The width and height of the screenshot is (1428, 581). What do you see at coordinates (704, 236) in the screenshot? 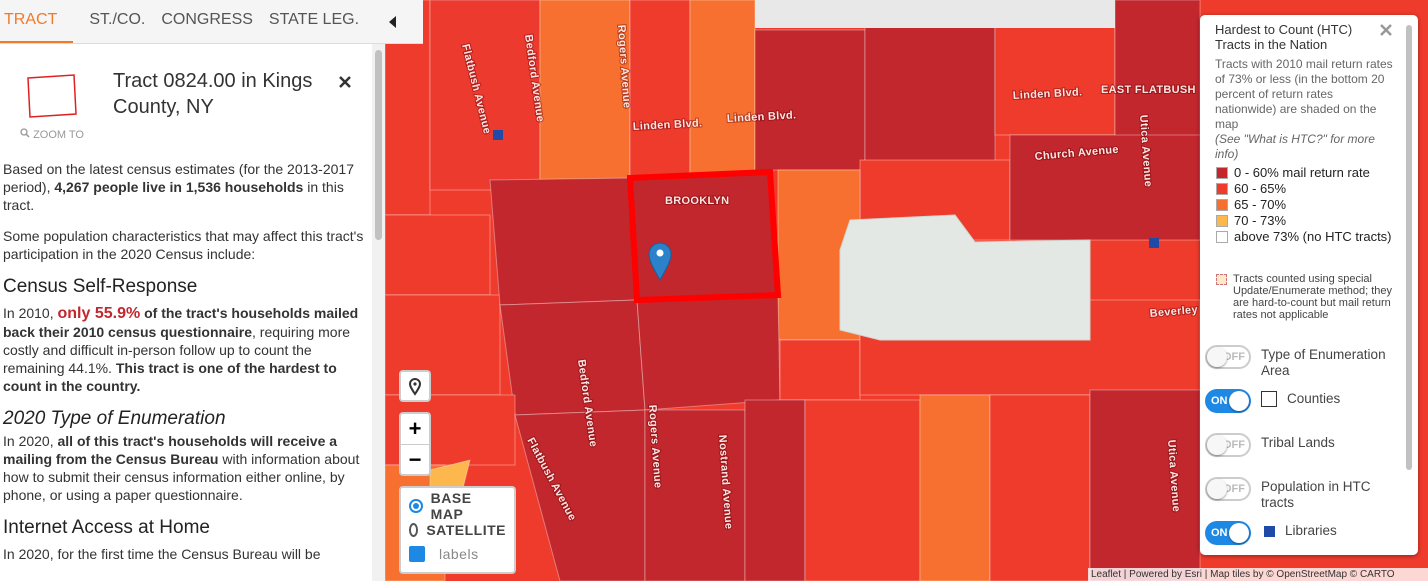
I see `selected-tract` at bounding box center [704, 236].